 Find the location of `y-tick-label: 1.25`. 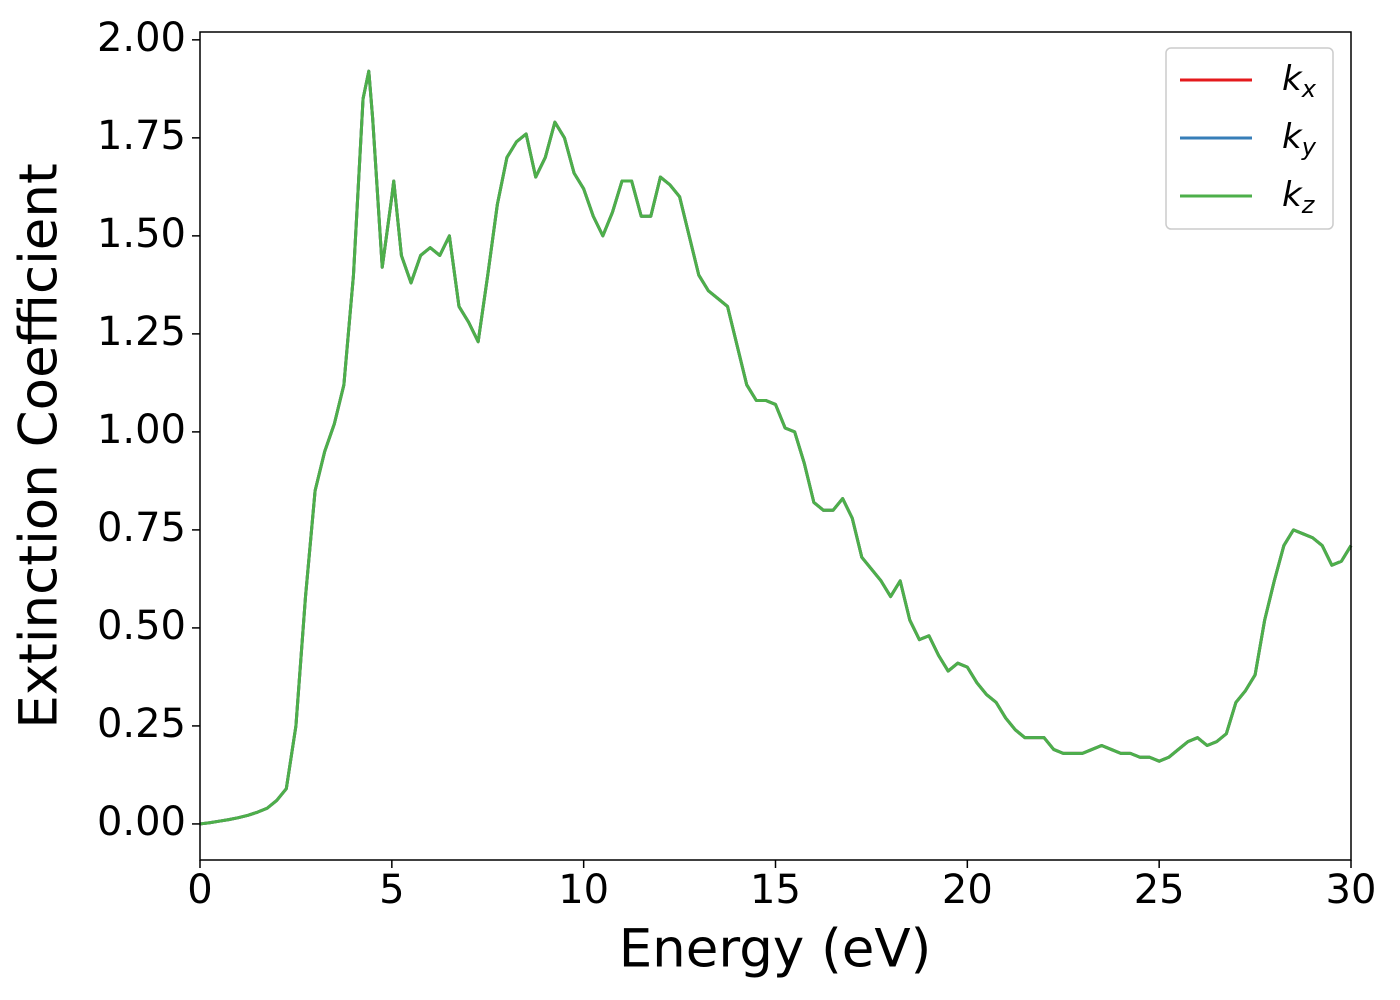

y-tick-label: 1.25 is located at coordinates (141, 332).